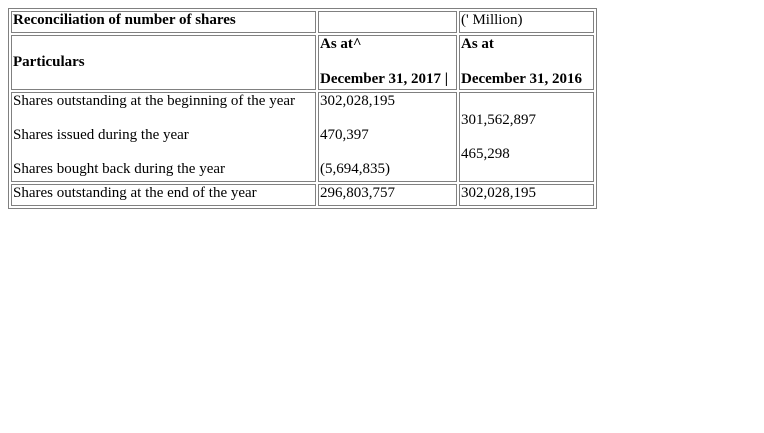 The width and height of the screenshot is (764, 433). I want to click on value-2017-bought-back: (5,694,835), so click(355, 169).